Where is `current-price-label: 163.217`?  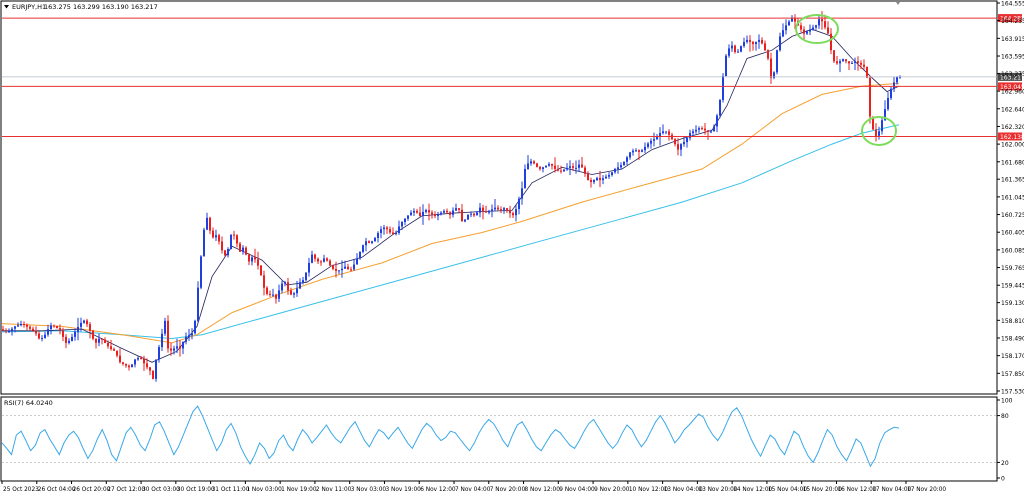 current-price-label: 163.217 is located at coordinates (1012, 77).